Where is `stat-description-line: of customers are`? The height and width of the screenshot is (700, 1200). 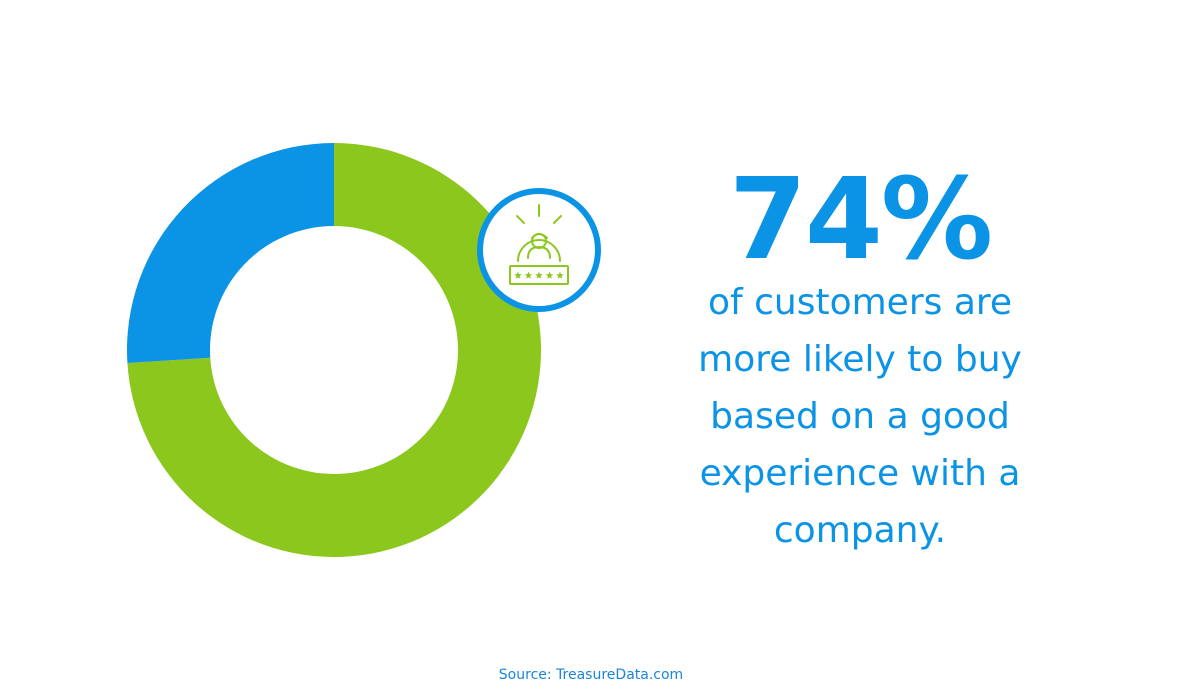
stat-description-line: of customers are is located at coordinates (860, 302).